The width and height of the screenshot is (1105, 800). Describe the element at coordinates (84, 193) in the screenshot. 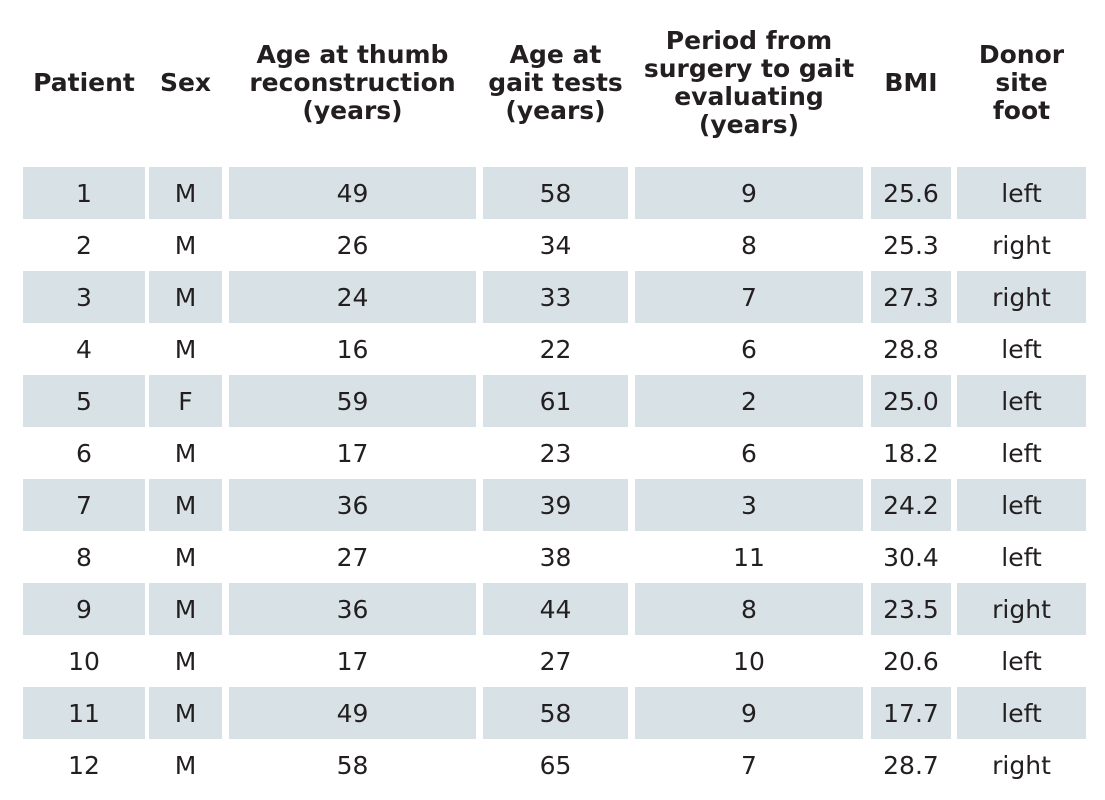

I see `cell-patient: 1` at that location.